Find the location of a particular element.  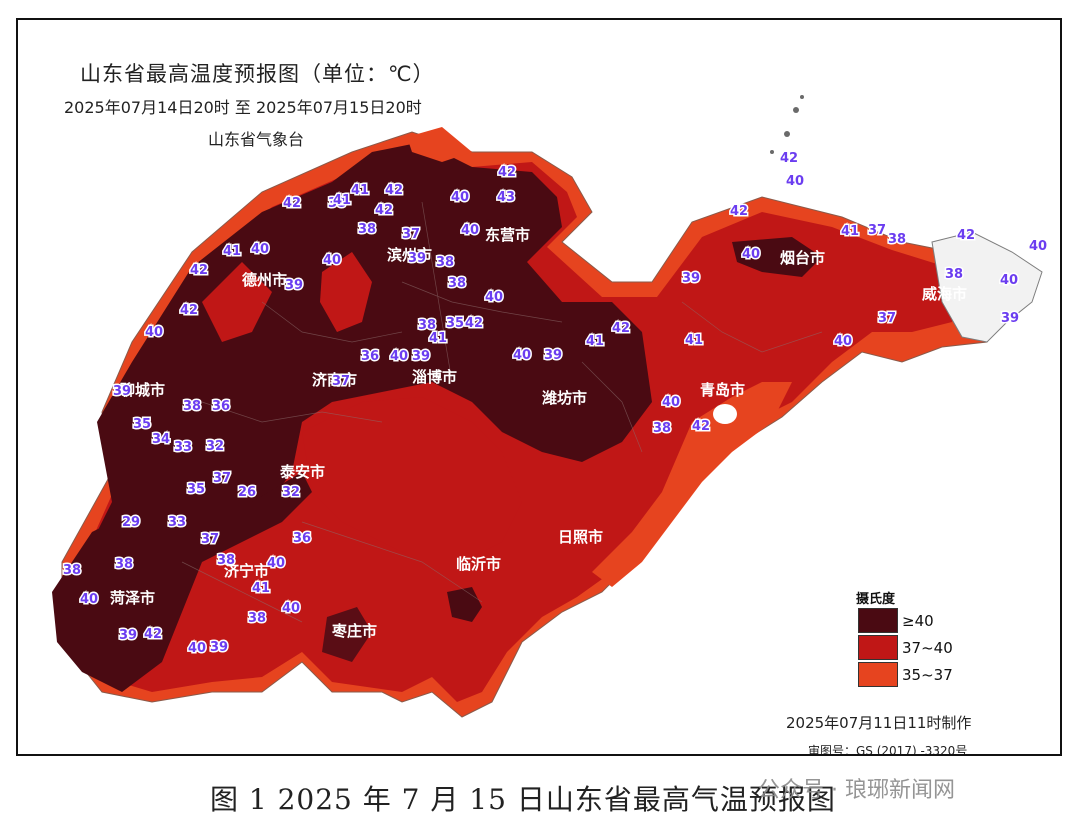

zone-37-40-mid is located at coordinates (346, 292).